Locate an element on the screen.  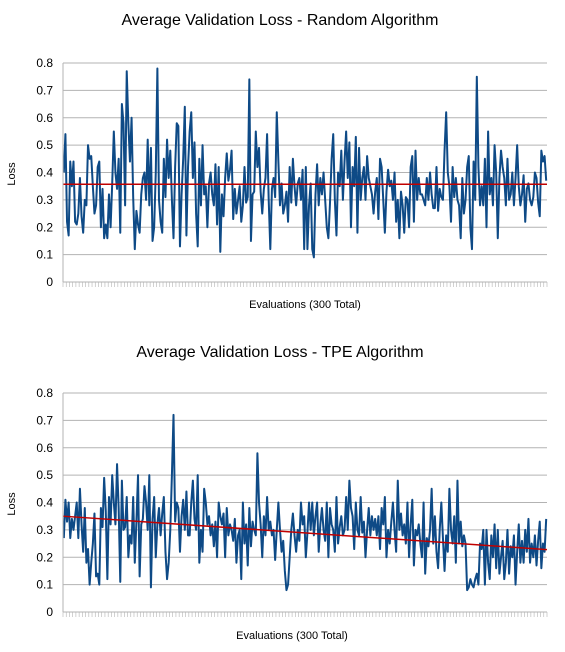
chart-title: Average Validation Loss - TPE Algorithm is located at coordinates (279, 352).